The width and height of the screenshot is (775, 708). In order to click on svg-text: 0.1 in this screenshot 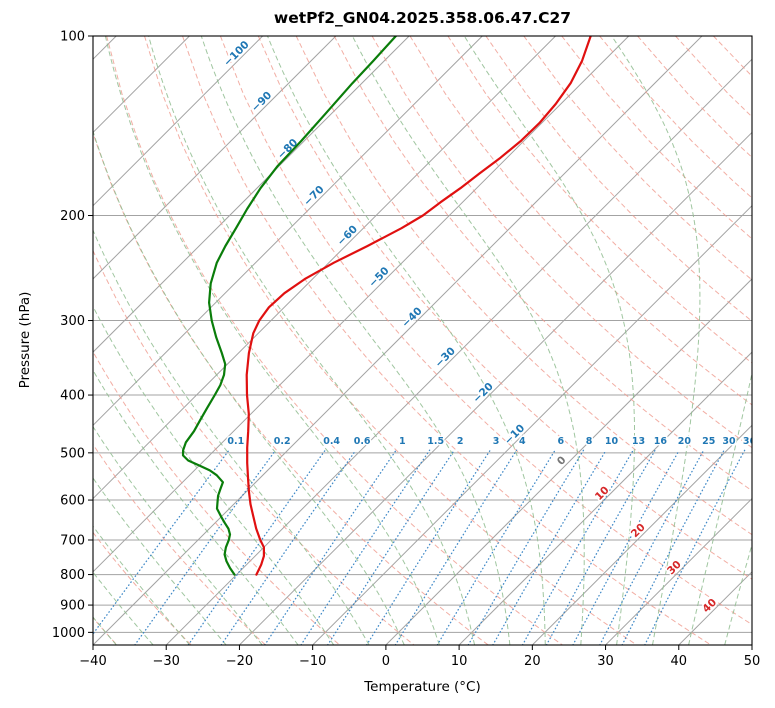, I will do `click(235, 441)`.